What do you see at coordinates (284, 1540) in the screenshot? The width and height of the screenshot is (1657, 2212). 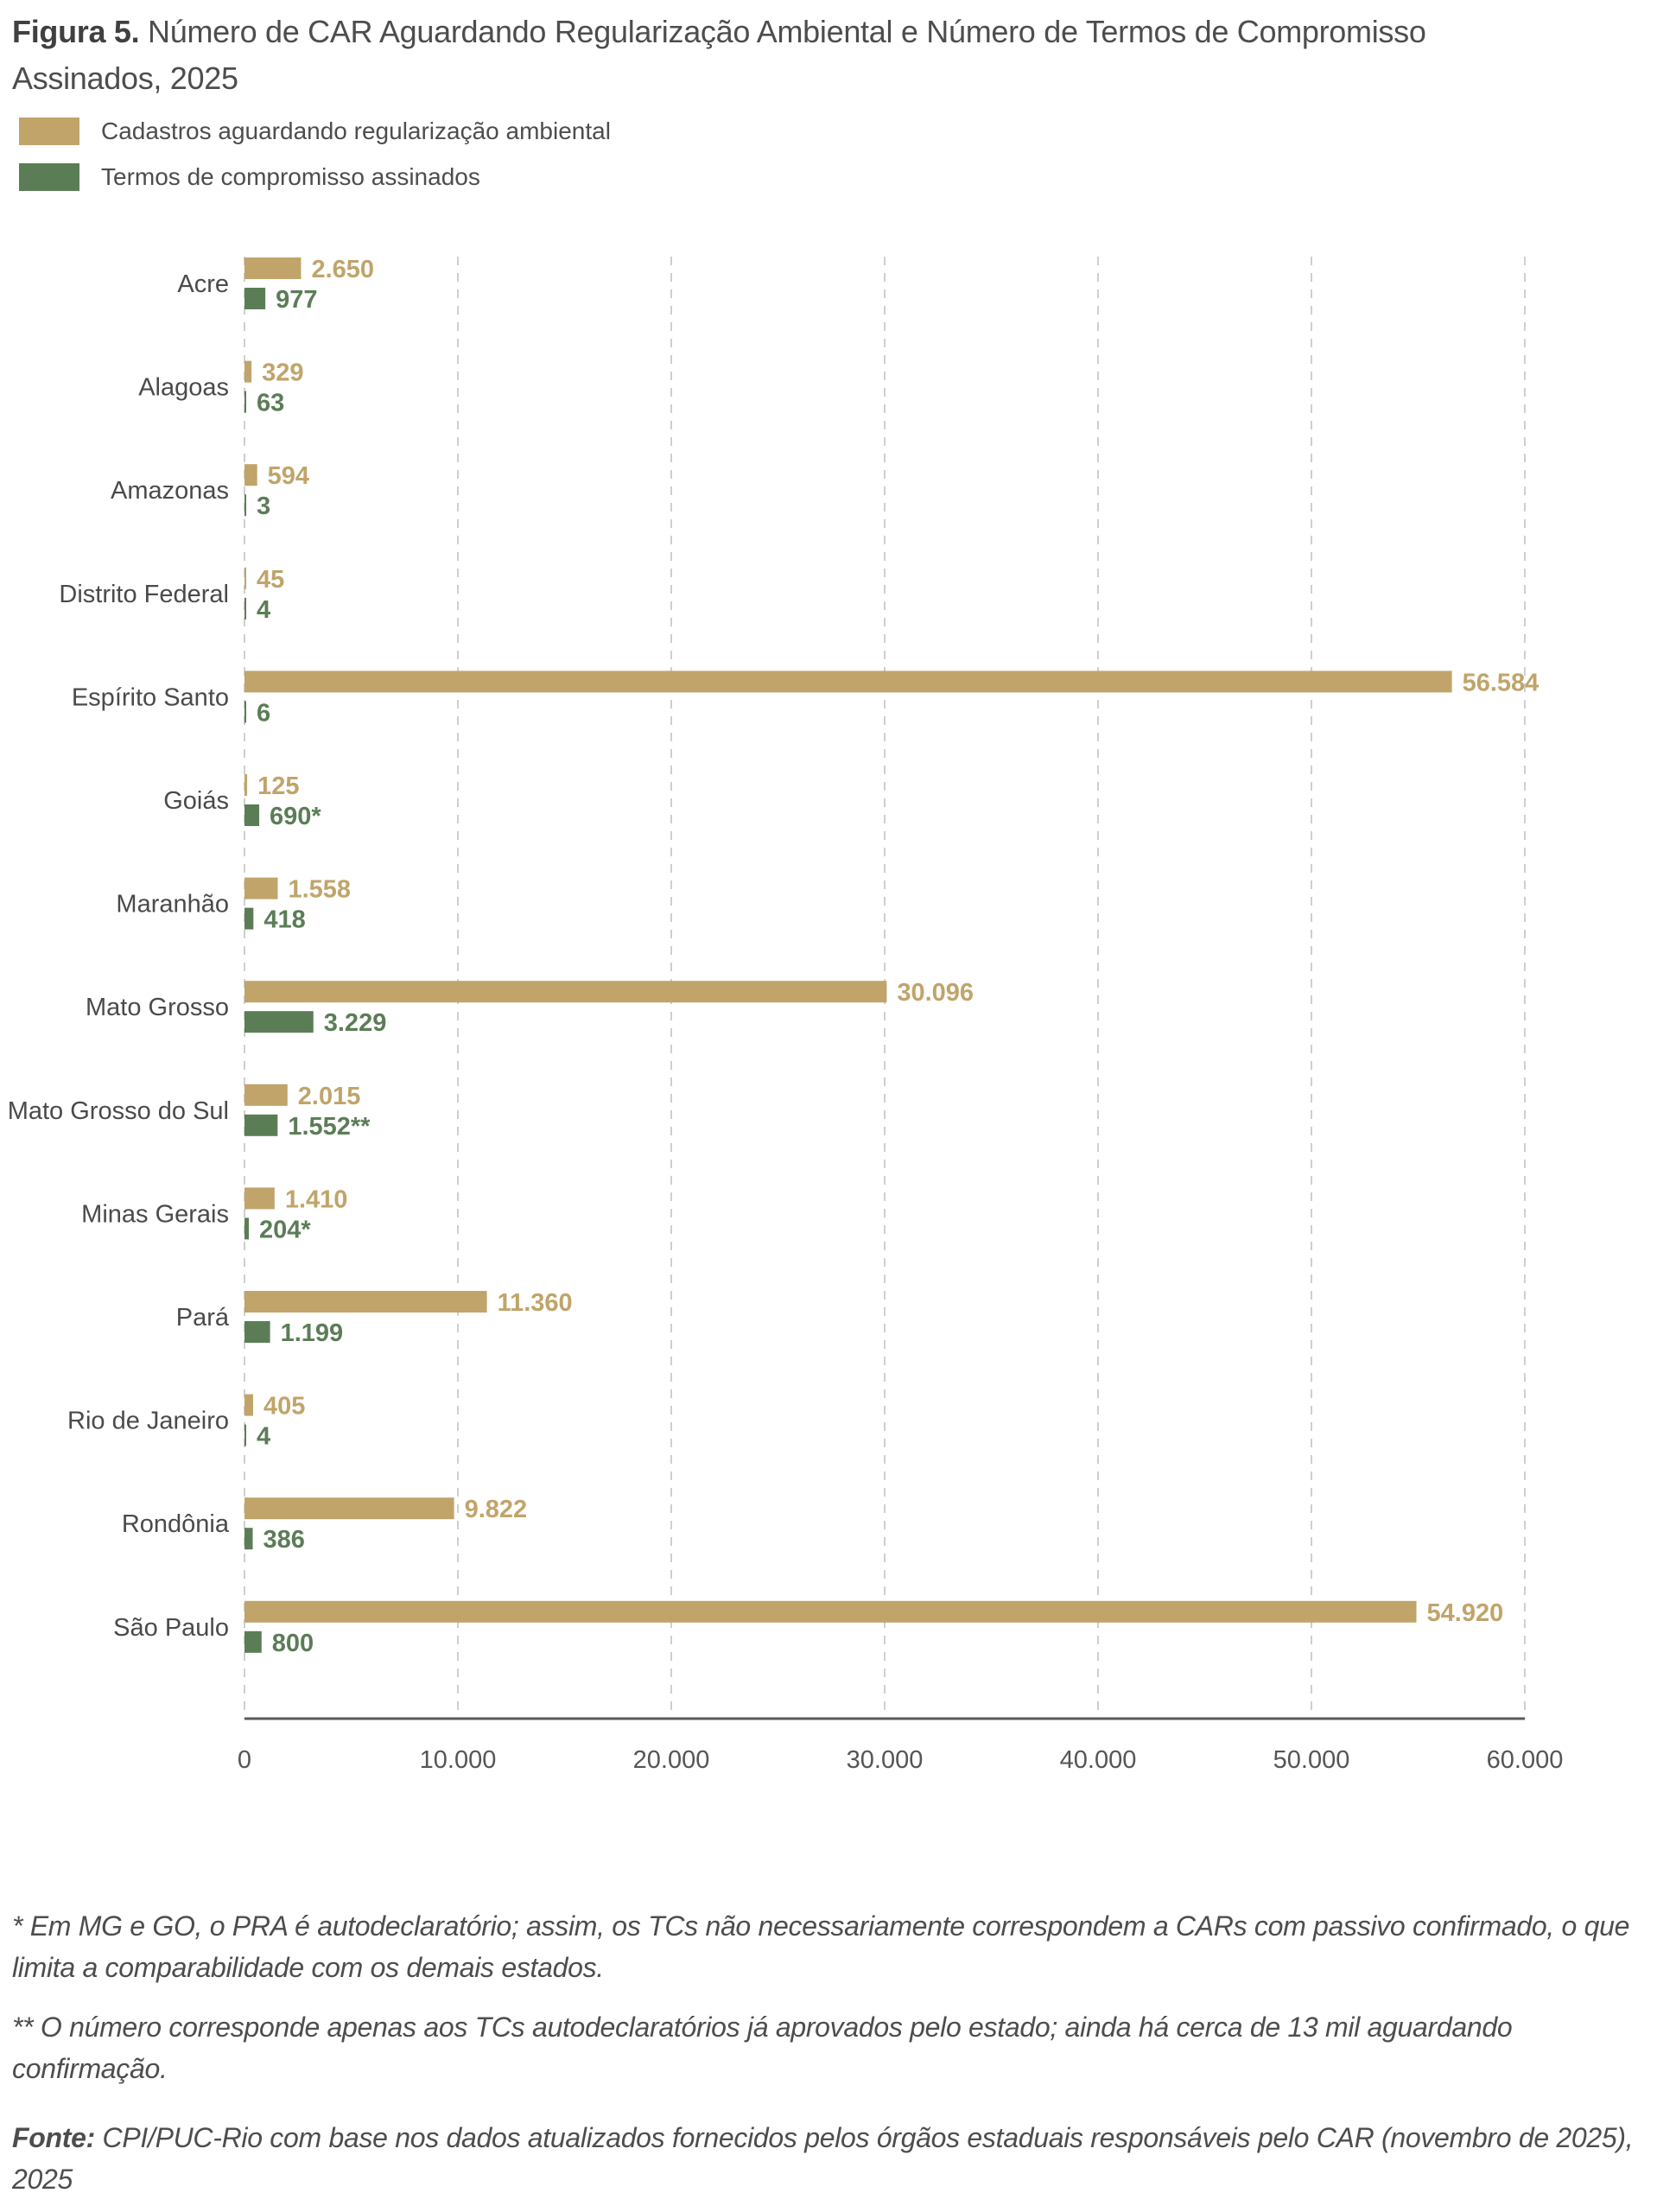 I see `data-label-termos: 386` at bounding box center [284, 1540].